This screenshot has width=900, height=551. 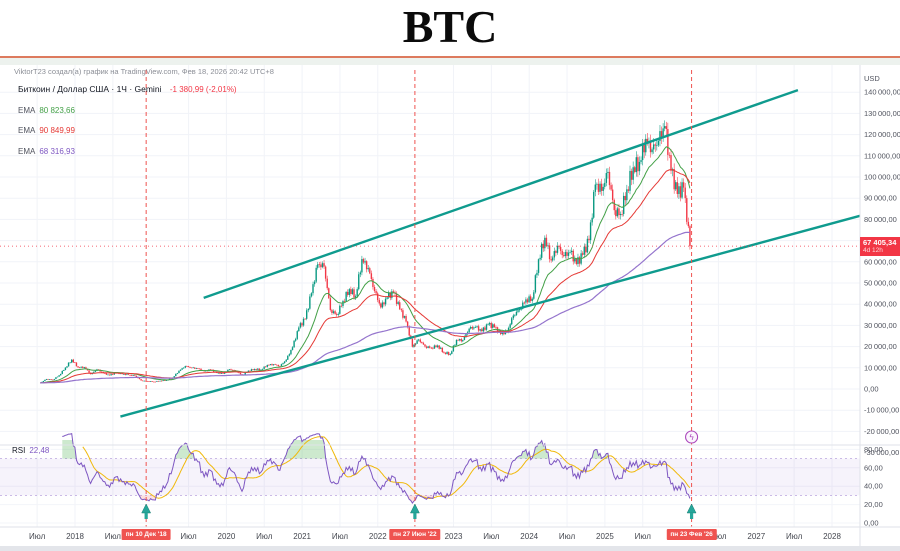 What do you see at coordinates (57, 151) in the screenshot?
I see `ema-value: 68 316,93` at bounding box center [57, 151].